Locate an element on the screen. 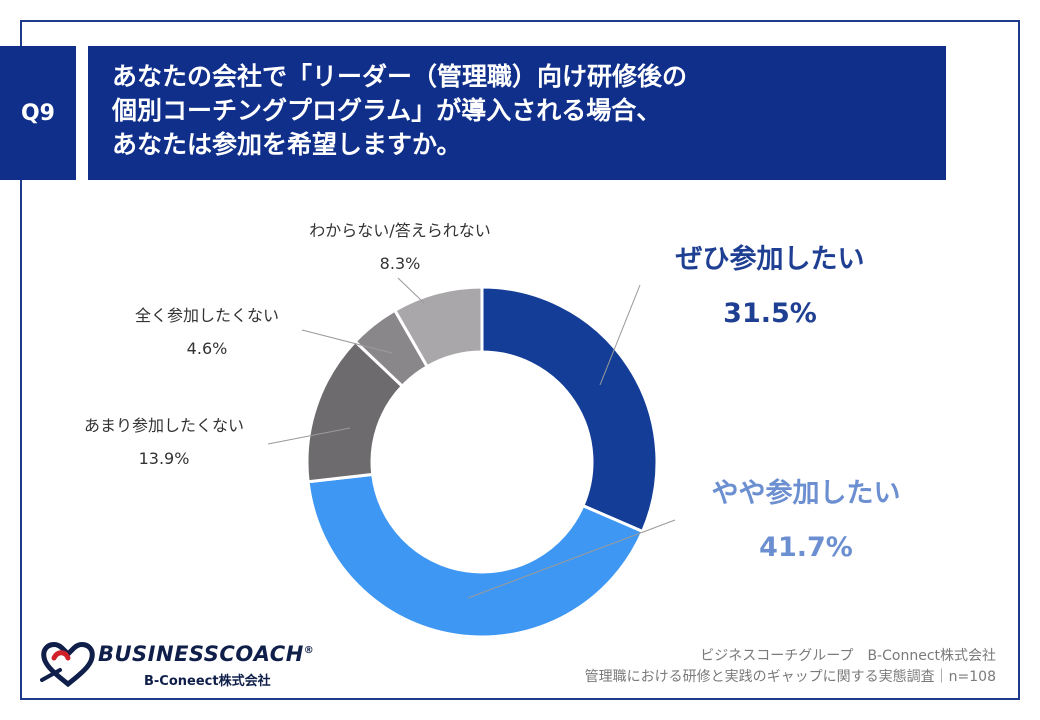 Image resolution: width=1040 pixels, height=720 pixels. business-coach-logo: BUSINESSCOACH® B-Coneect株式会社 is located at coordinates (185, 665).